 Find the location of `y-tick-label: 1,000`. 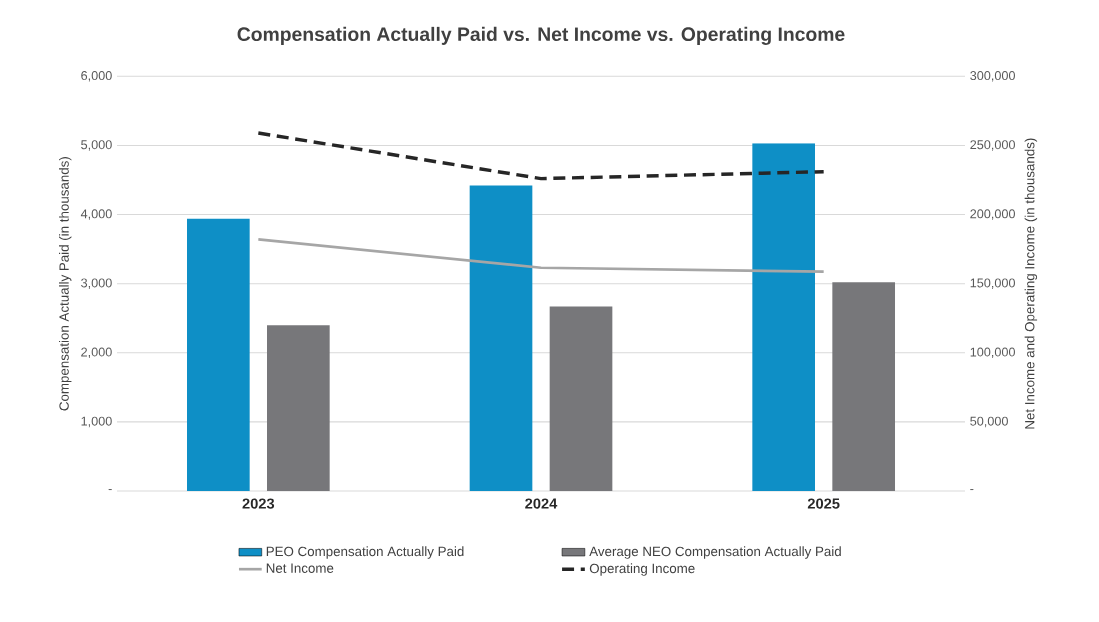

y-tick-label: 1,000 is located at coordinates (96, 422).